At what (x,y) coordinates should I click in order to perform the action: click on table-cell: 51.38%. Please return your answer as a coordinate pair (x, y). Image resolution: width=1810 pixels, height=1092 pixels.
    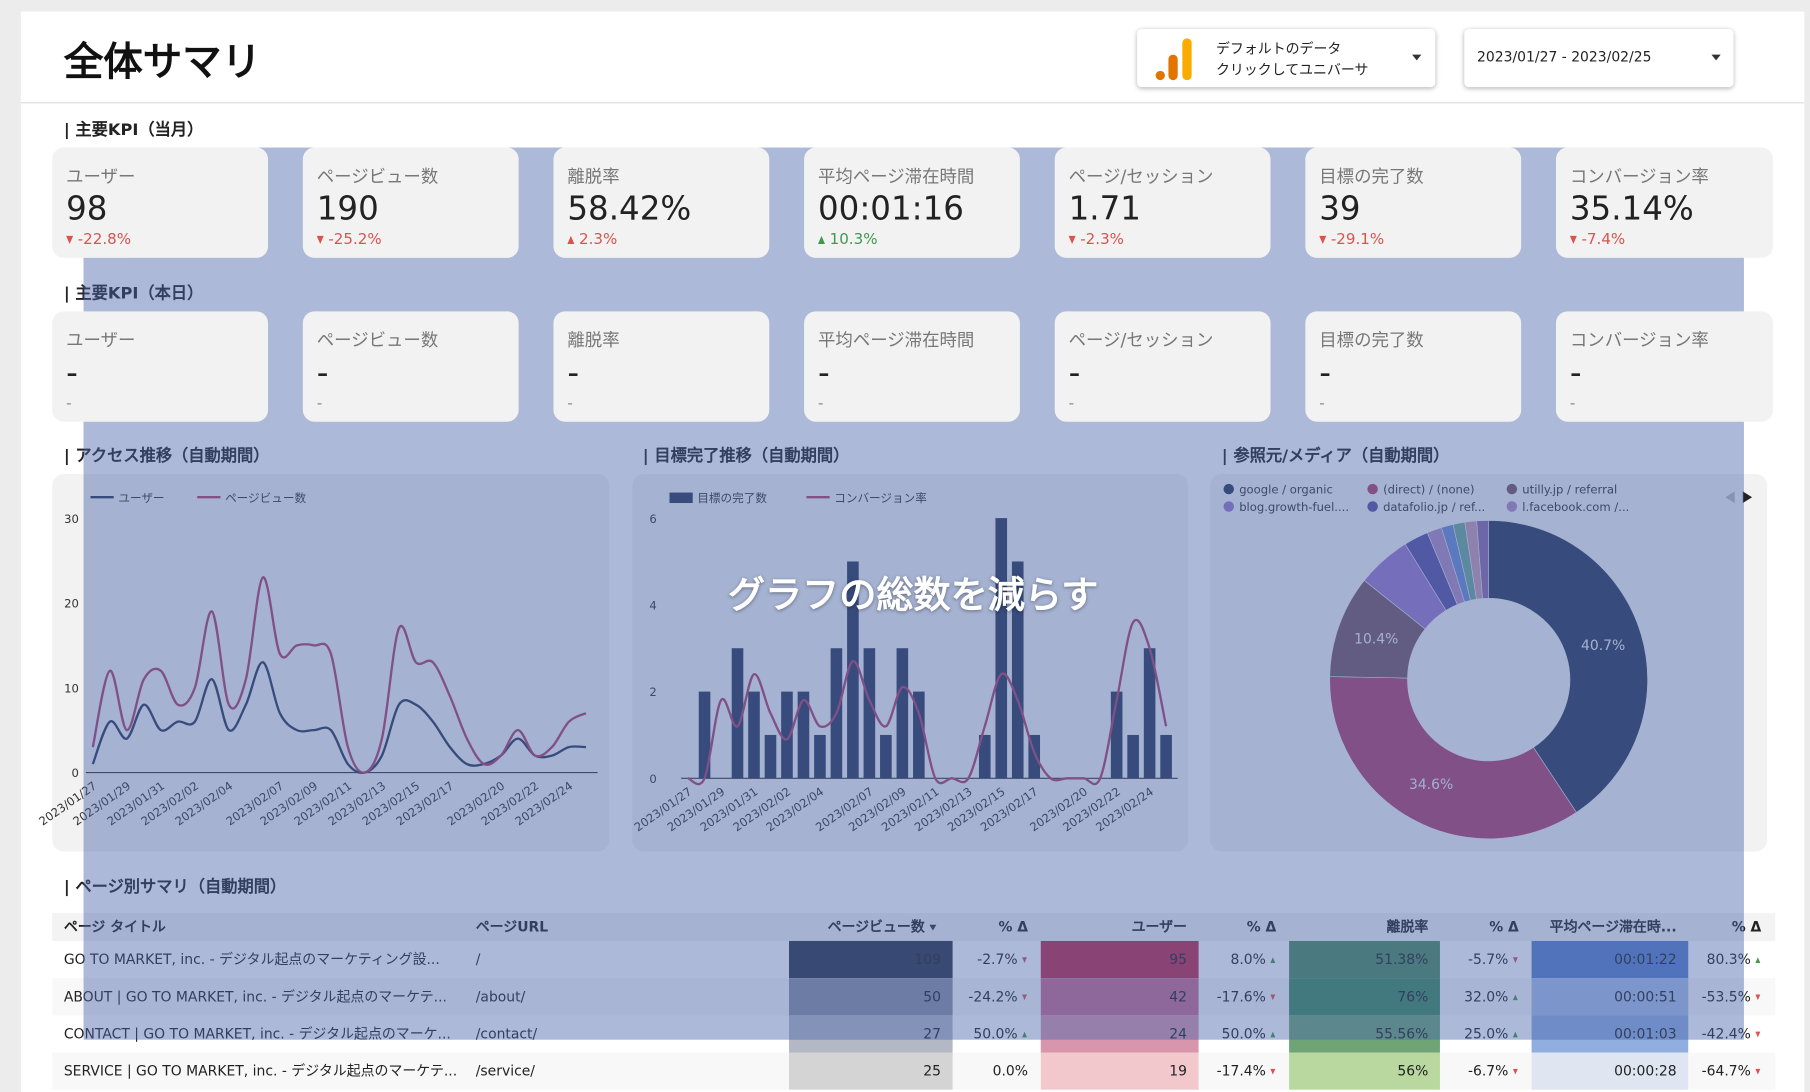
    Looking at the image, I should click on (1364, 959).